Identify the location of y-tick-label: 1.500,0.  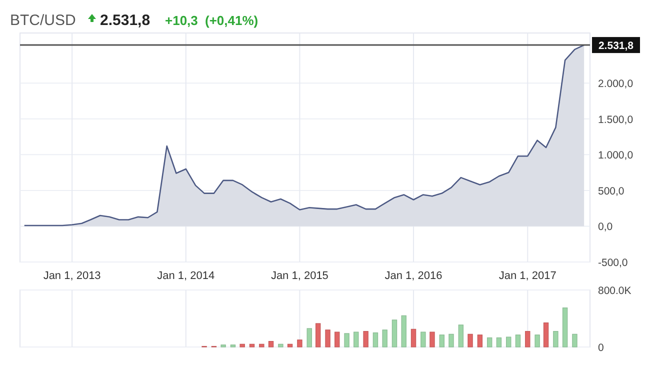
(616, 120).